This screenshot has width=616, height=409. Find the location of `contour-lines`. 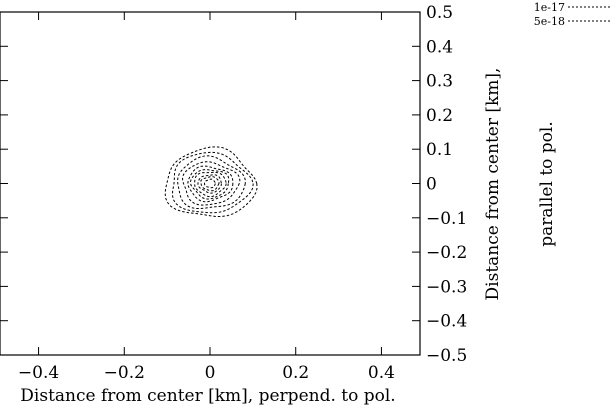

contour-lines is located at coordinates (211, 182).